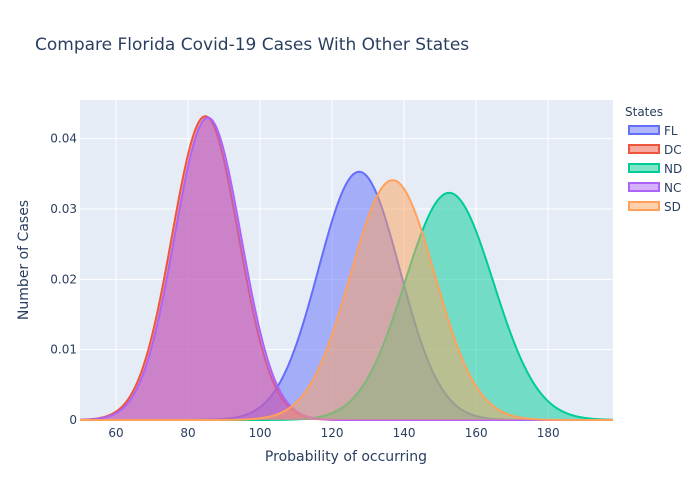 This screenshot has width=700, height=500. Describe the element at coordinates (63, 209) in the screenshot. I see `y-tick-label: 0.03` at that location.